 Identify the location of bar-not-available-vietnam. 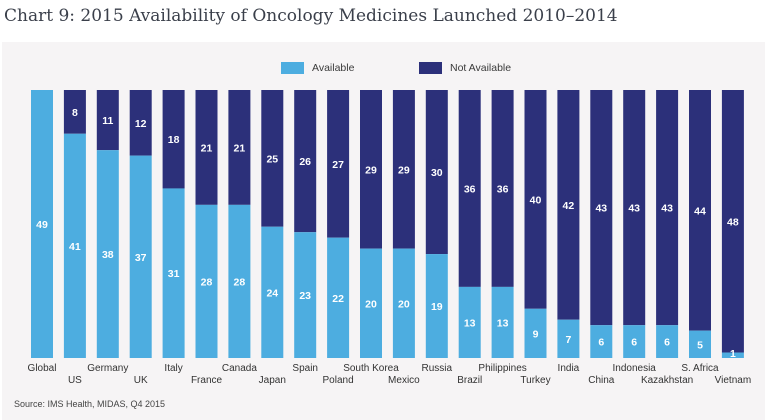
(732, 221).